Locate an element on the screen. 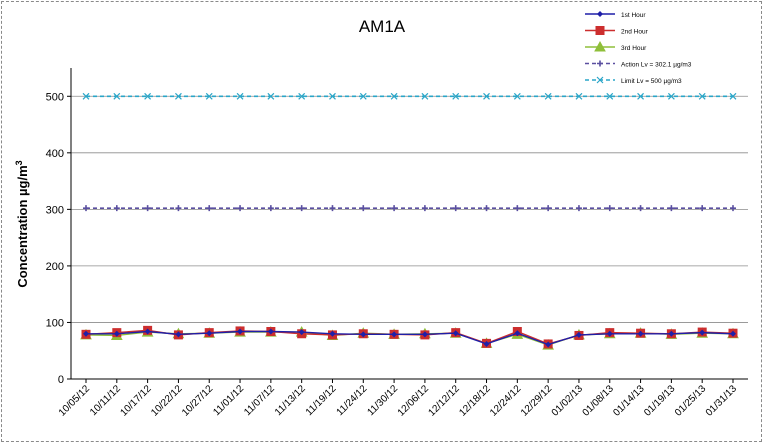 The width and height of the screenshot is (765, 445). y-axis-label-superscript: 3 is located at coordinates (19, 162).